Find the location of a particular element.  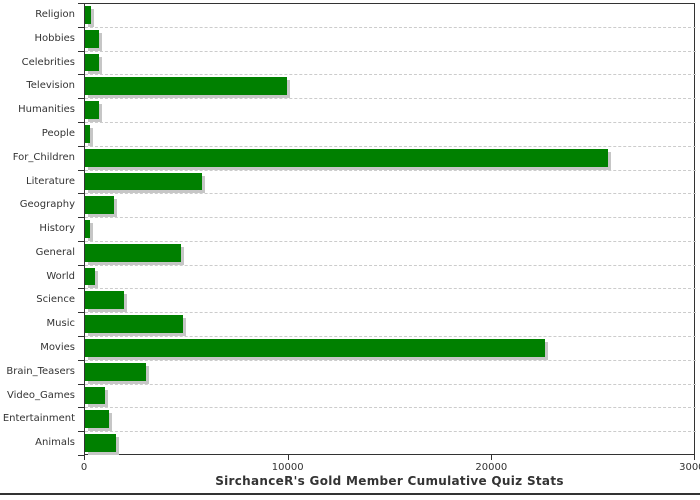

bar-brain-teasers is located at coordinates (115, 371).